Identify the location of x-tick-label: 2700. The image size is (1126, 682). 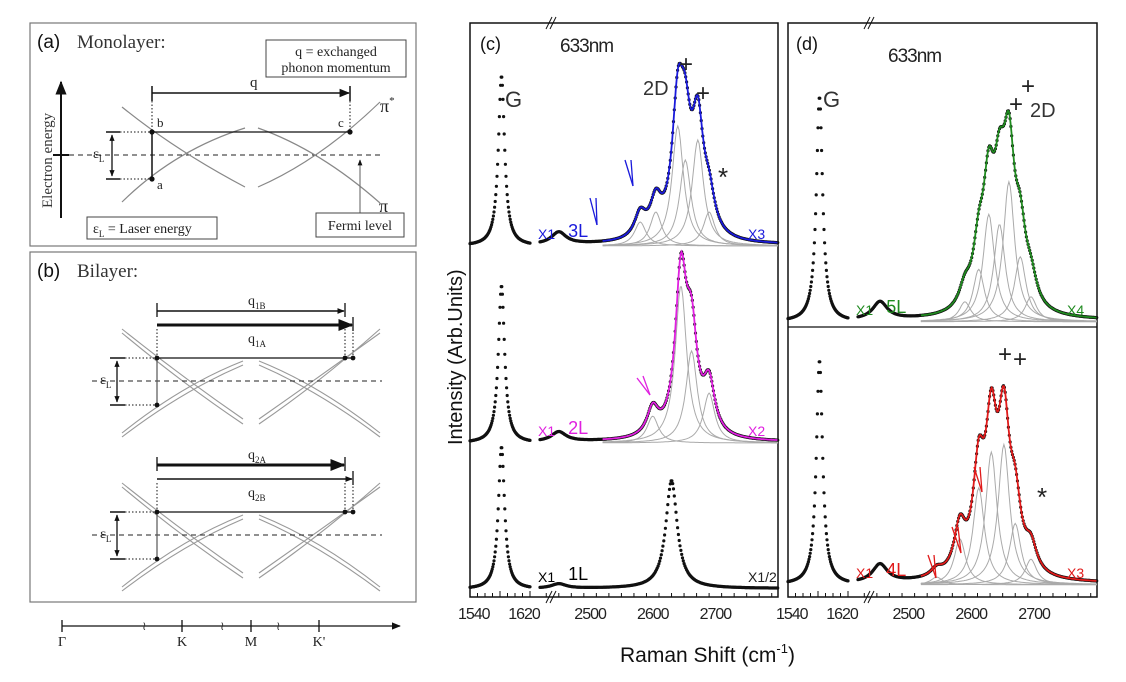
(1034, 614).